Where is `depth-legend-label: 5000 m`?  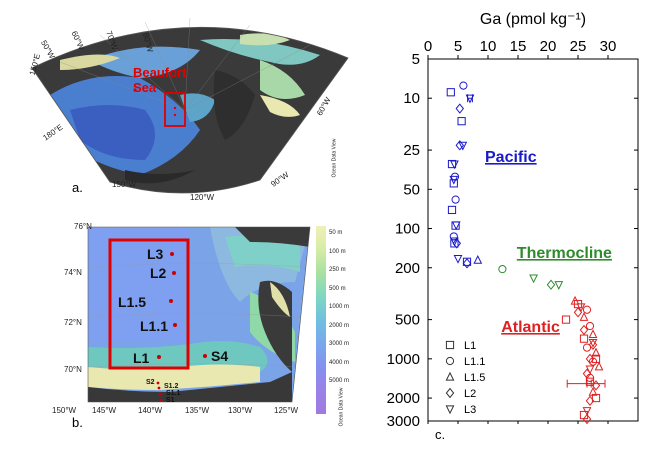 depth-legend-label: 5000 m is located at coordinates (339, 381).